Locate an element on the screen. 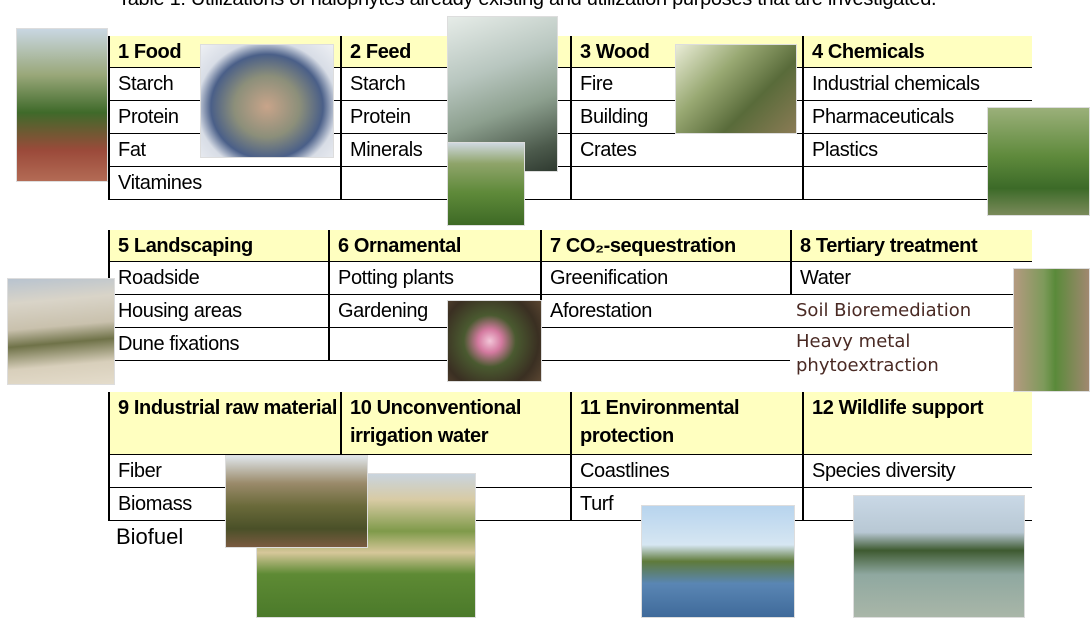 The image size is (1090, 618). table-cell: Housing areas is located at coordinates (218, 311).